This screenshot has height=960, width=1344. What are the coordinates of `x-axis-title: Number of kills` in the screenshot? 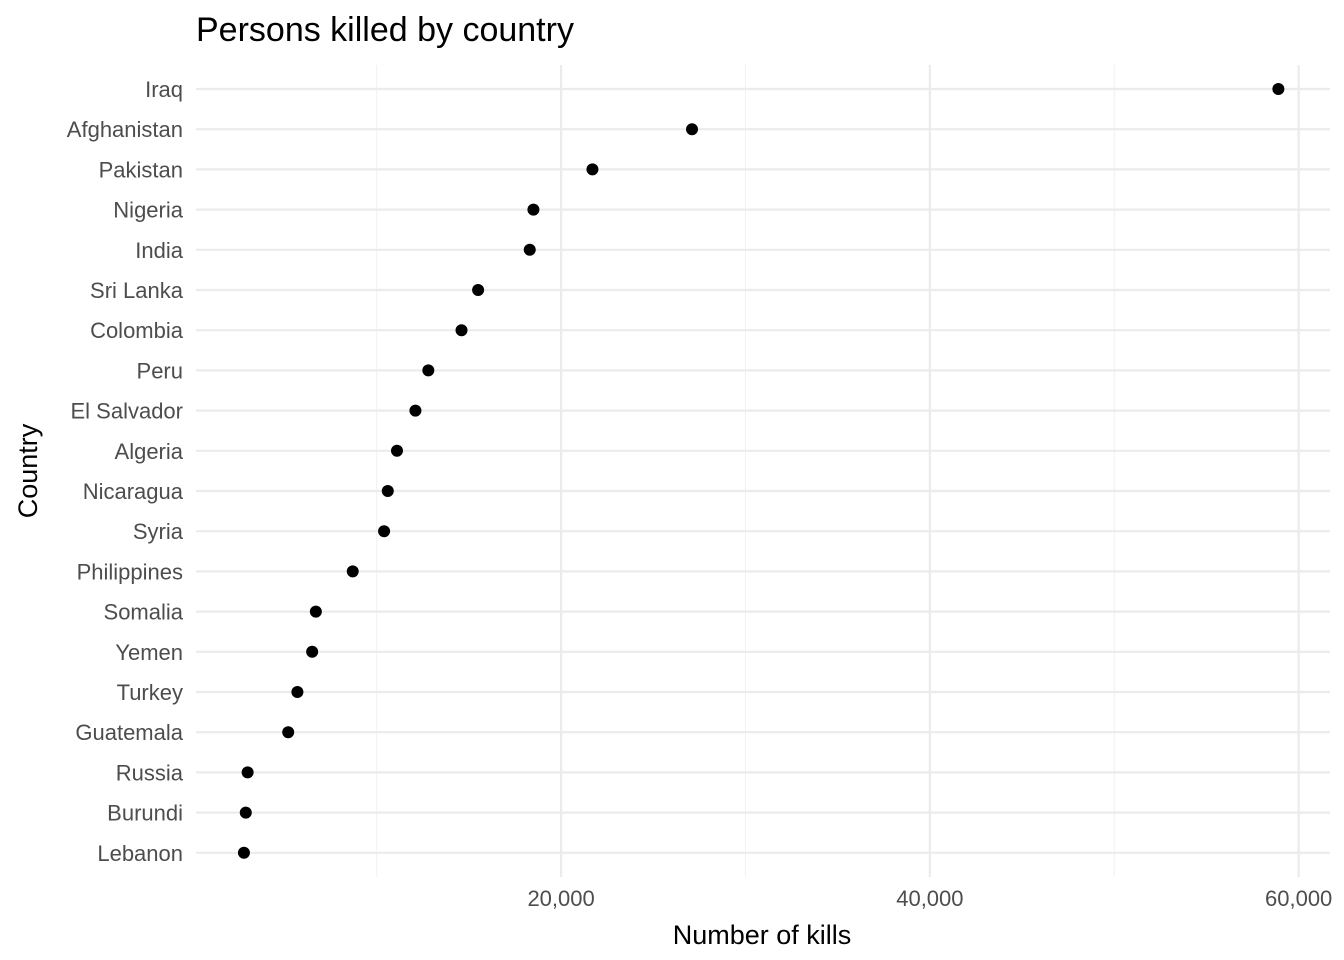 It's located at (762, 935).